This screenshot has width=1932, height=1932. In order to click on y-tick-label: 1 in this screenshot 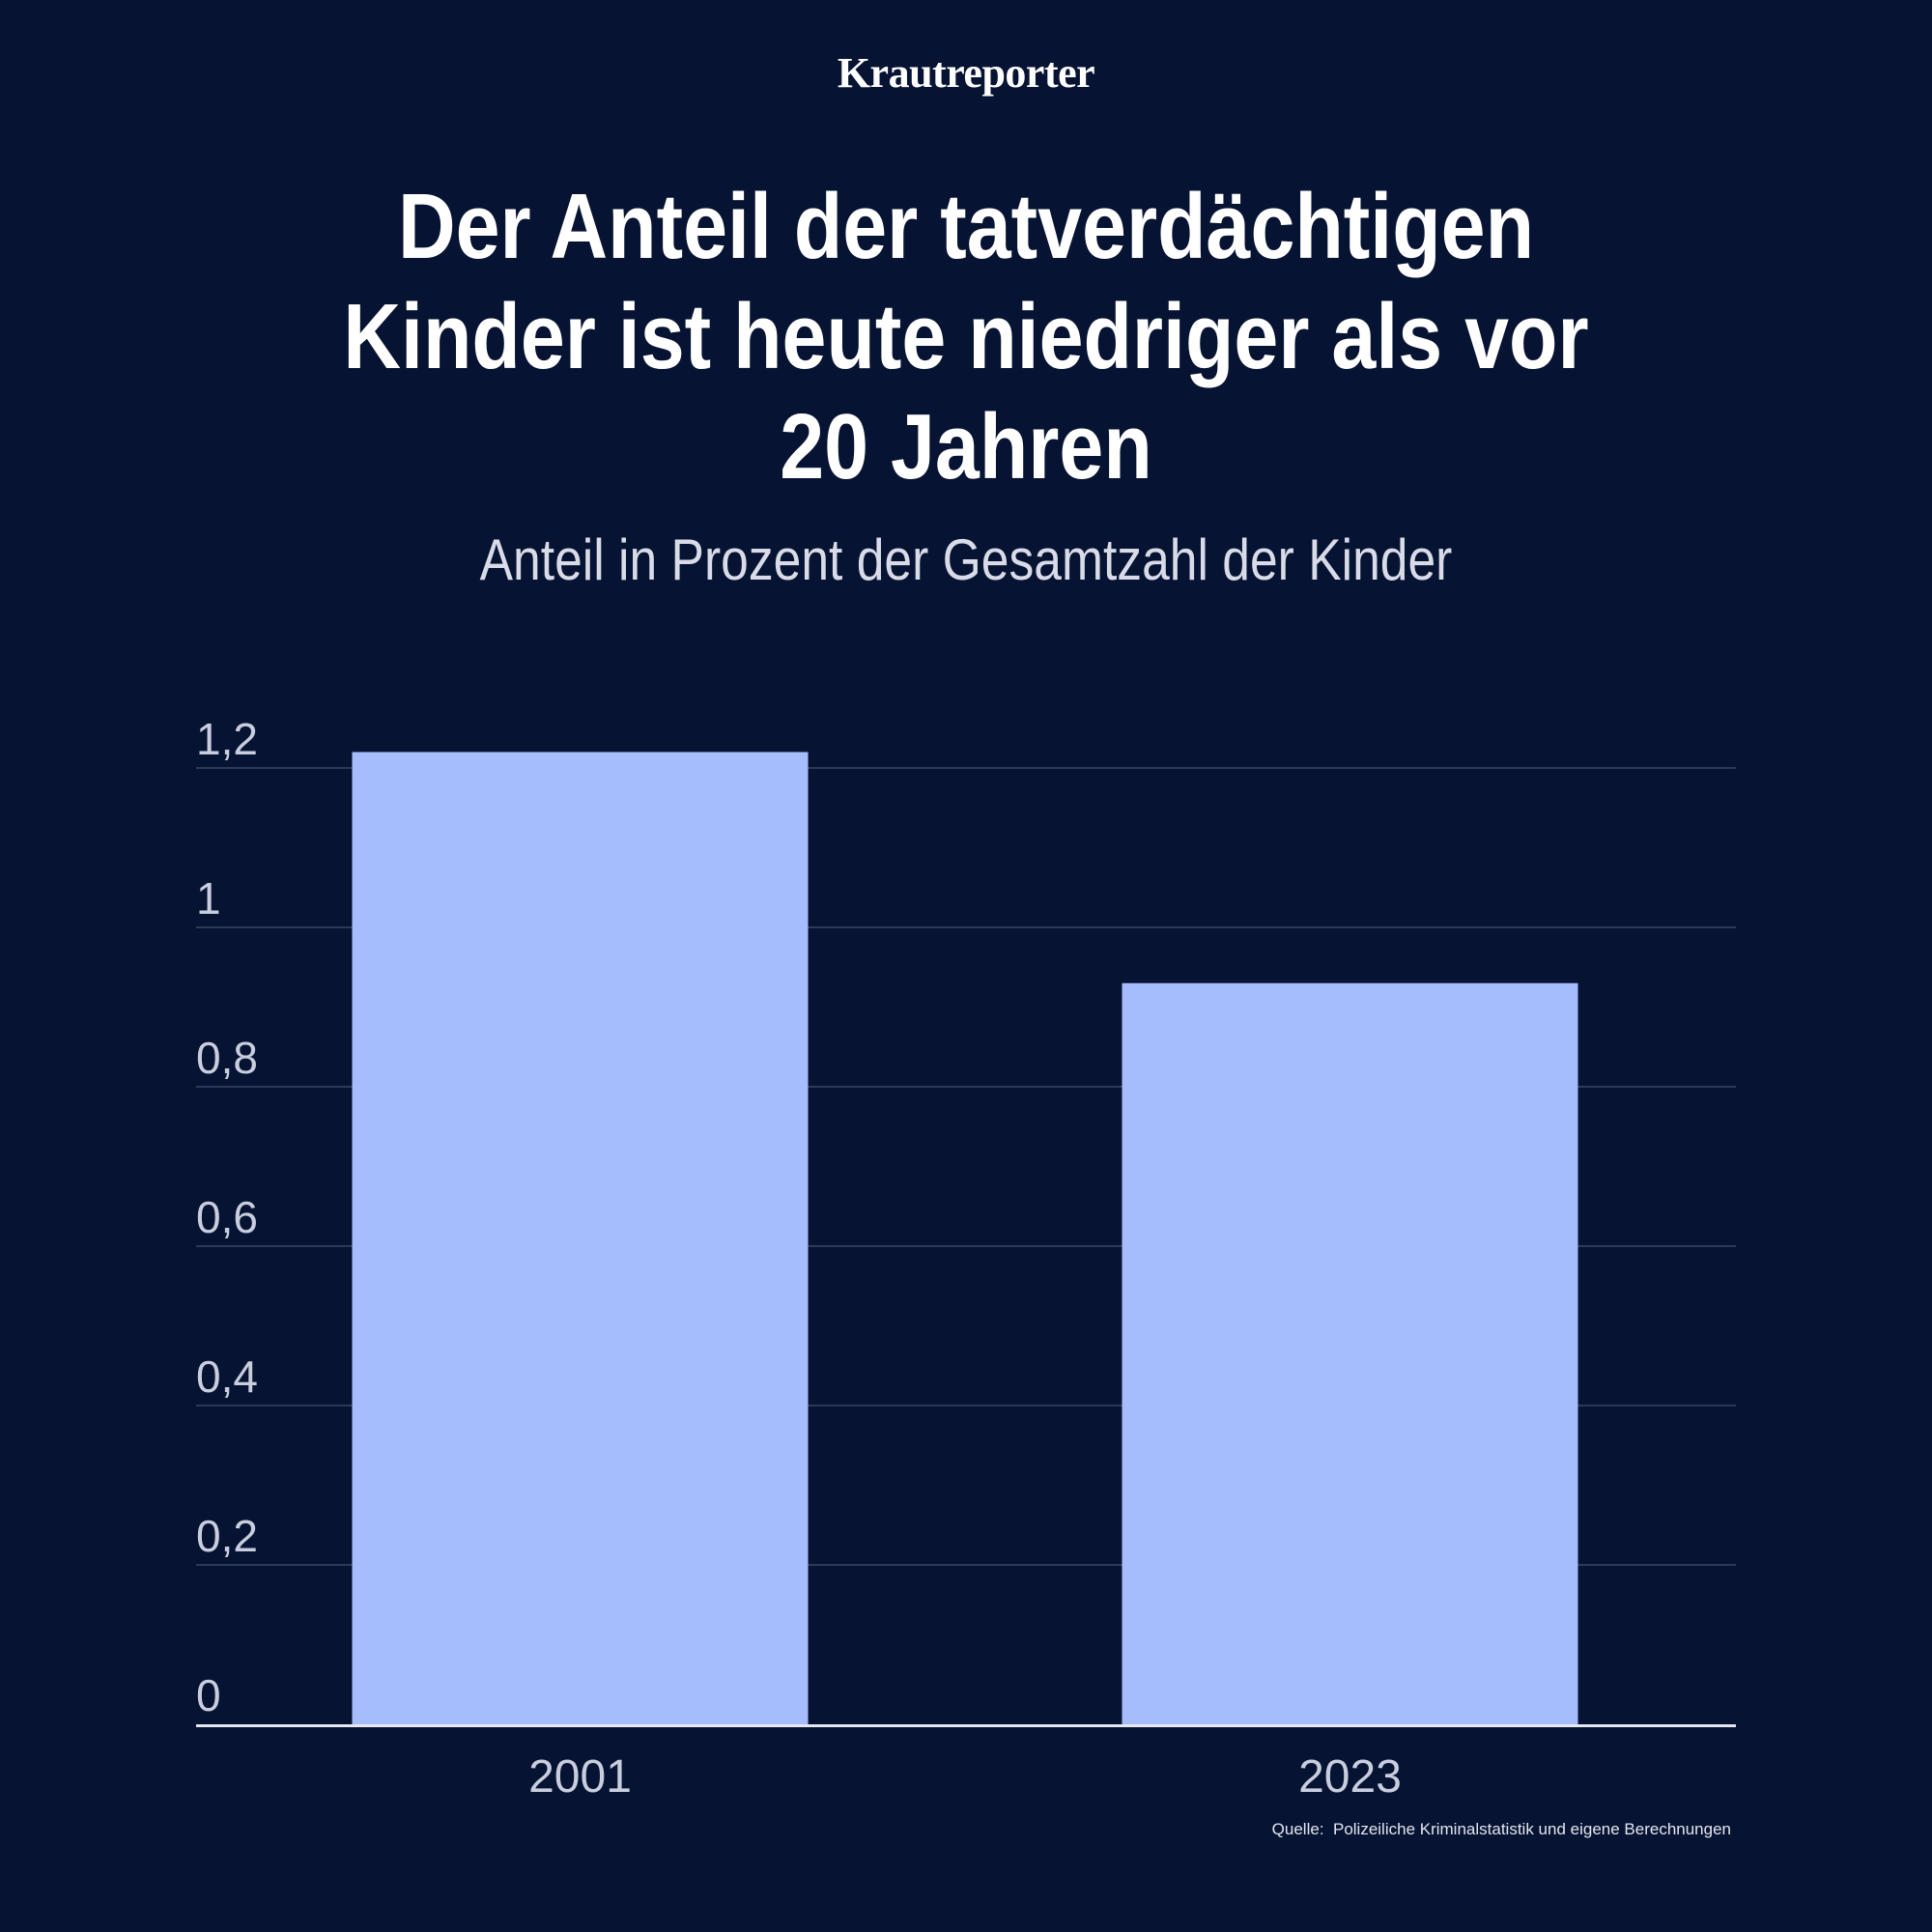, I will do `click(208, 898)`.